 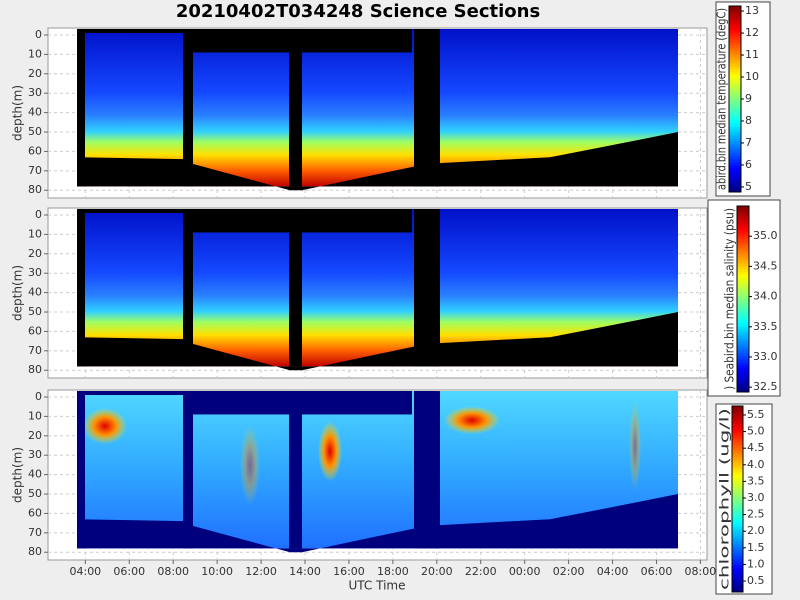 What do you see at coordinates (701, 571) in the screenshot?
I see `x-tick-label: 08:00` at bounding box center [701, 571].